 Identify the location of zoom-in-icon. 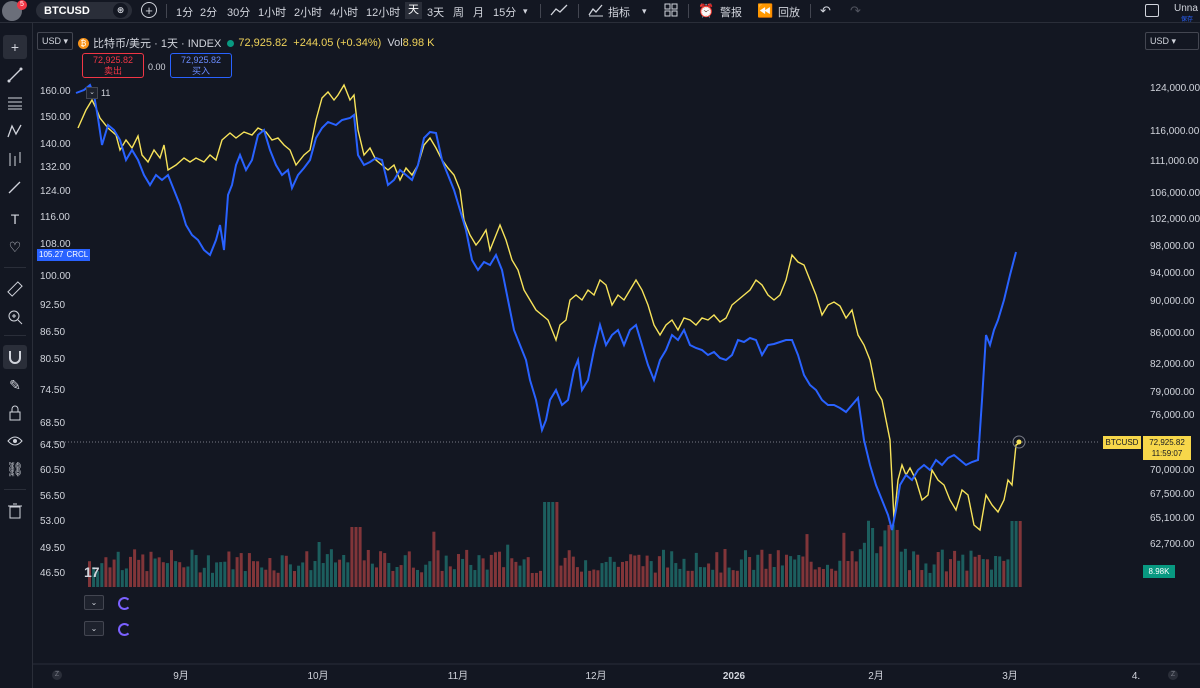
(15, 317).